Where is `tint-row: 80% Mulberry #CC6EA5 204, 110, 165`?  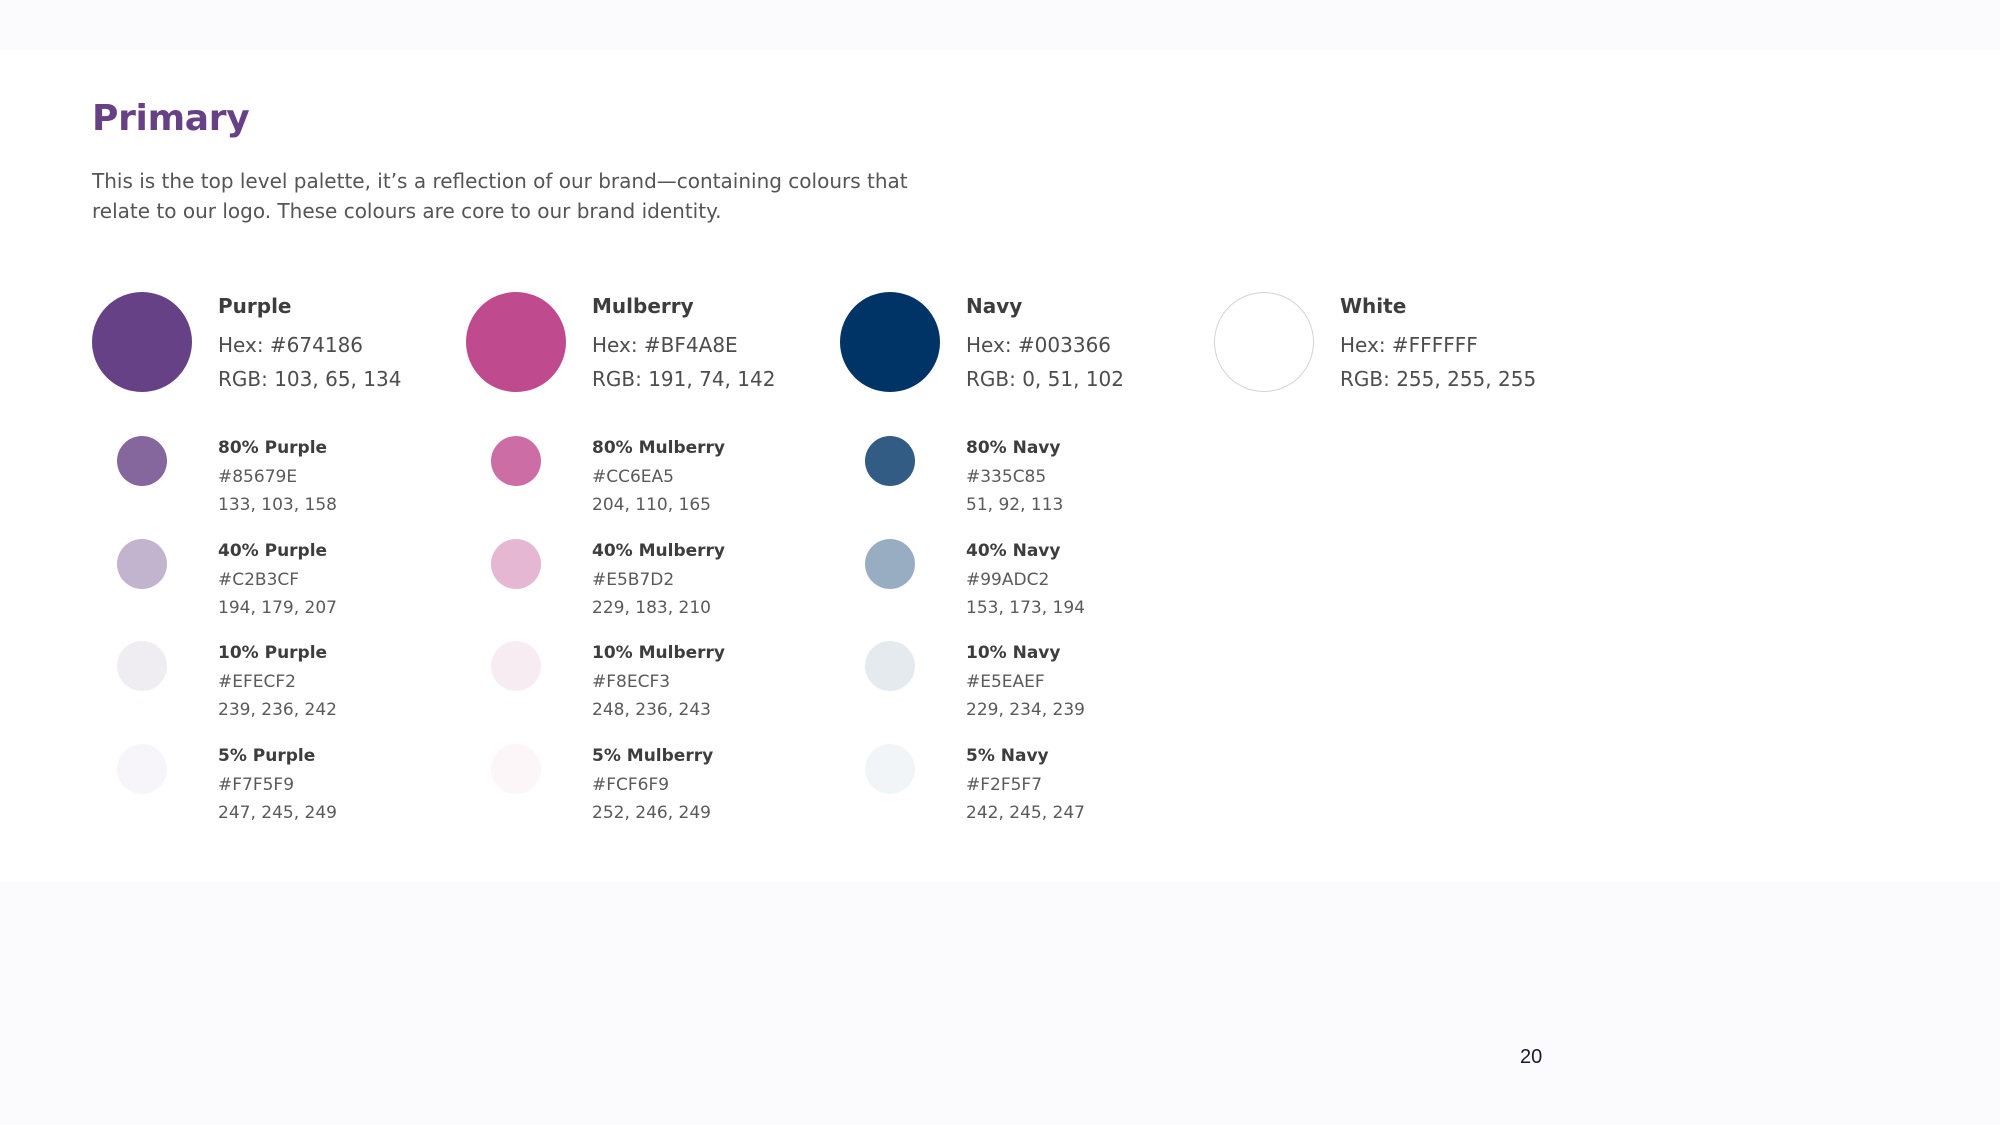 tint-row: 80% Mulberry #CC6EA5 204, 110, 165 is located at coordinates (656, 481).